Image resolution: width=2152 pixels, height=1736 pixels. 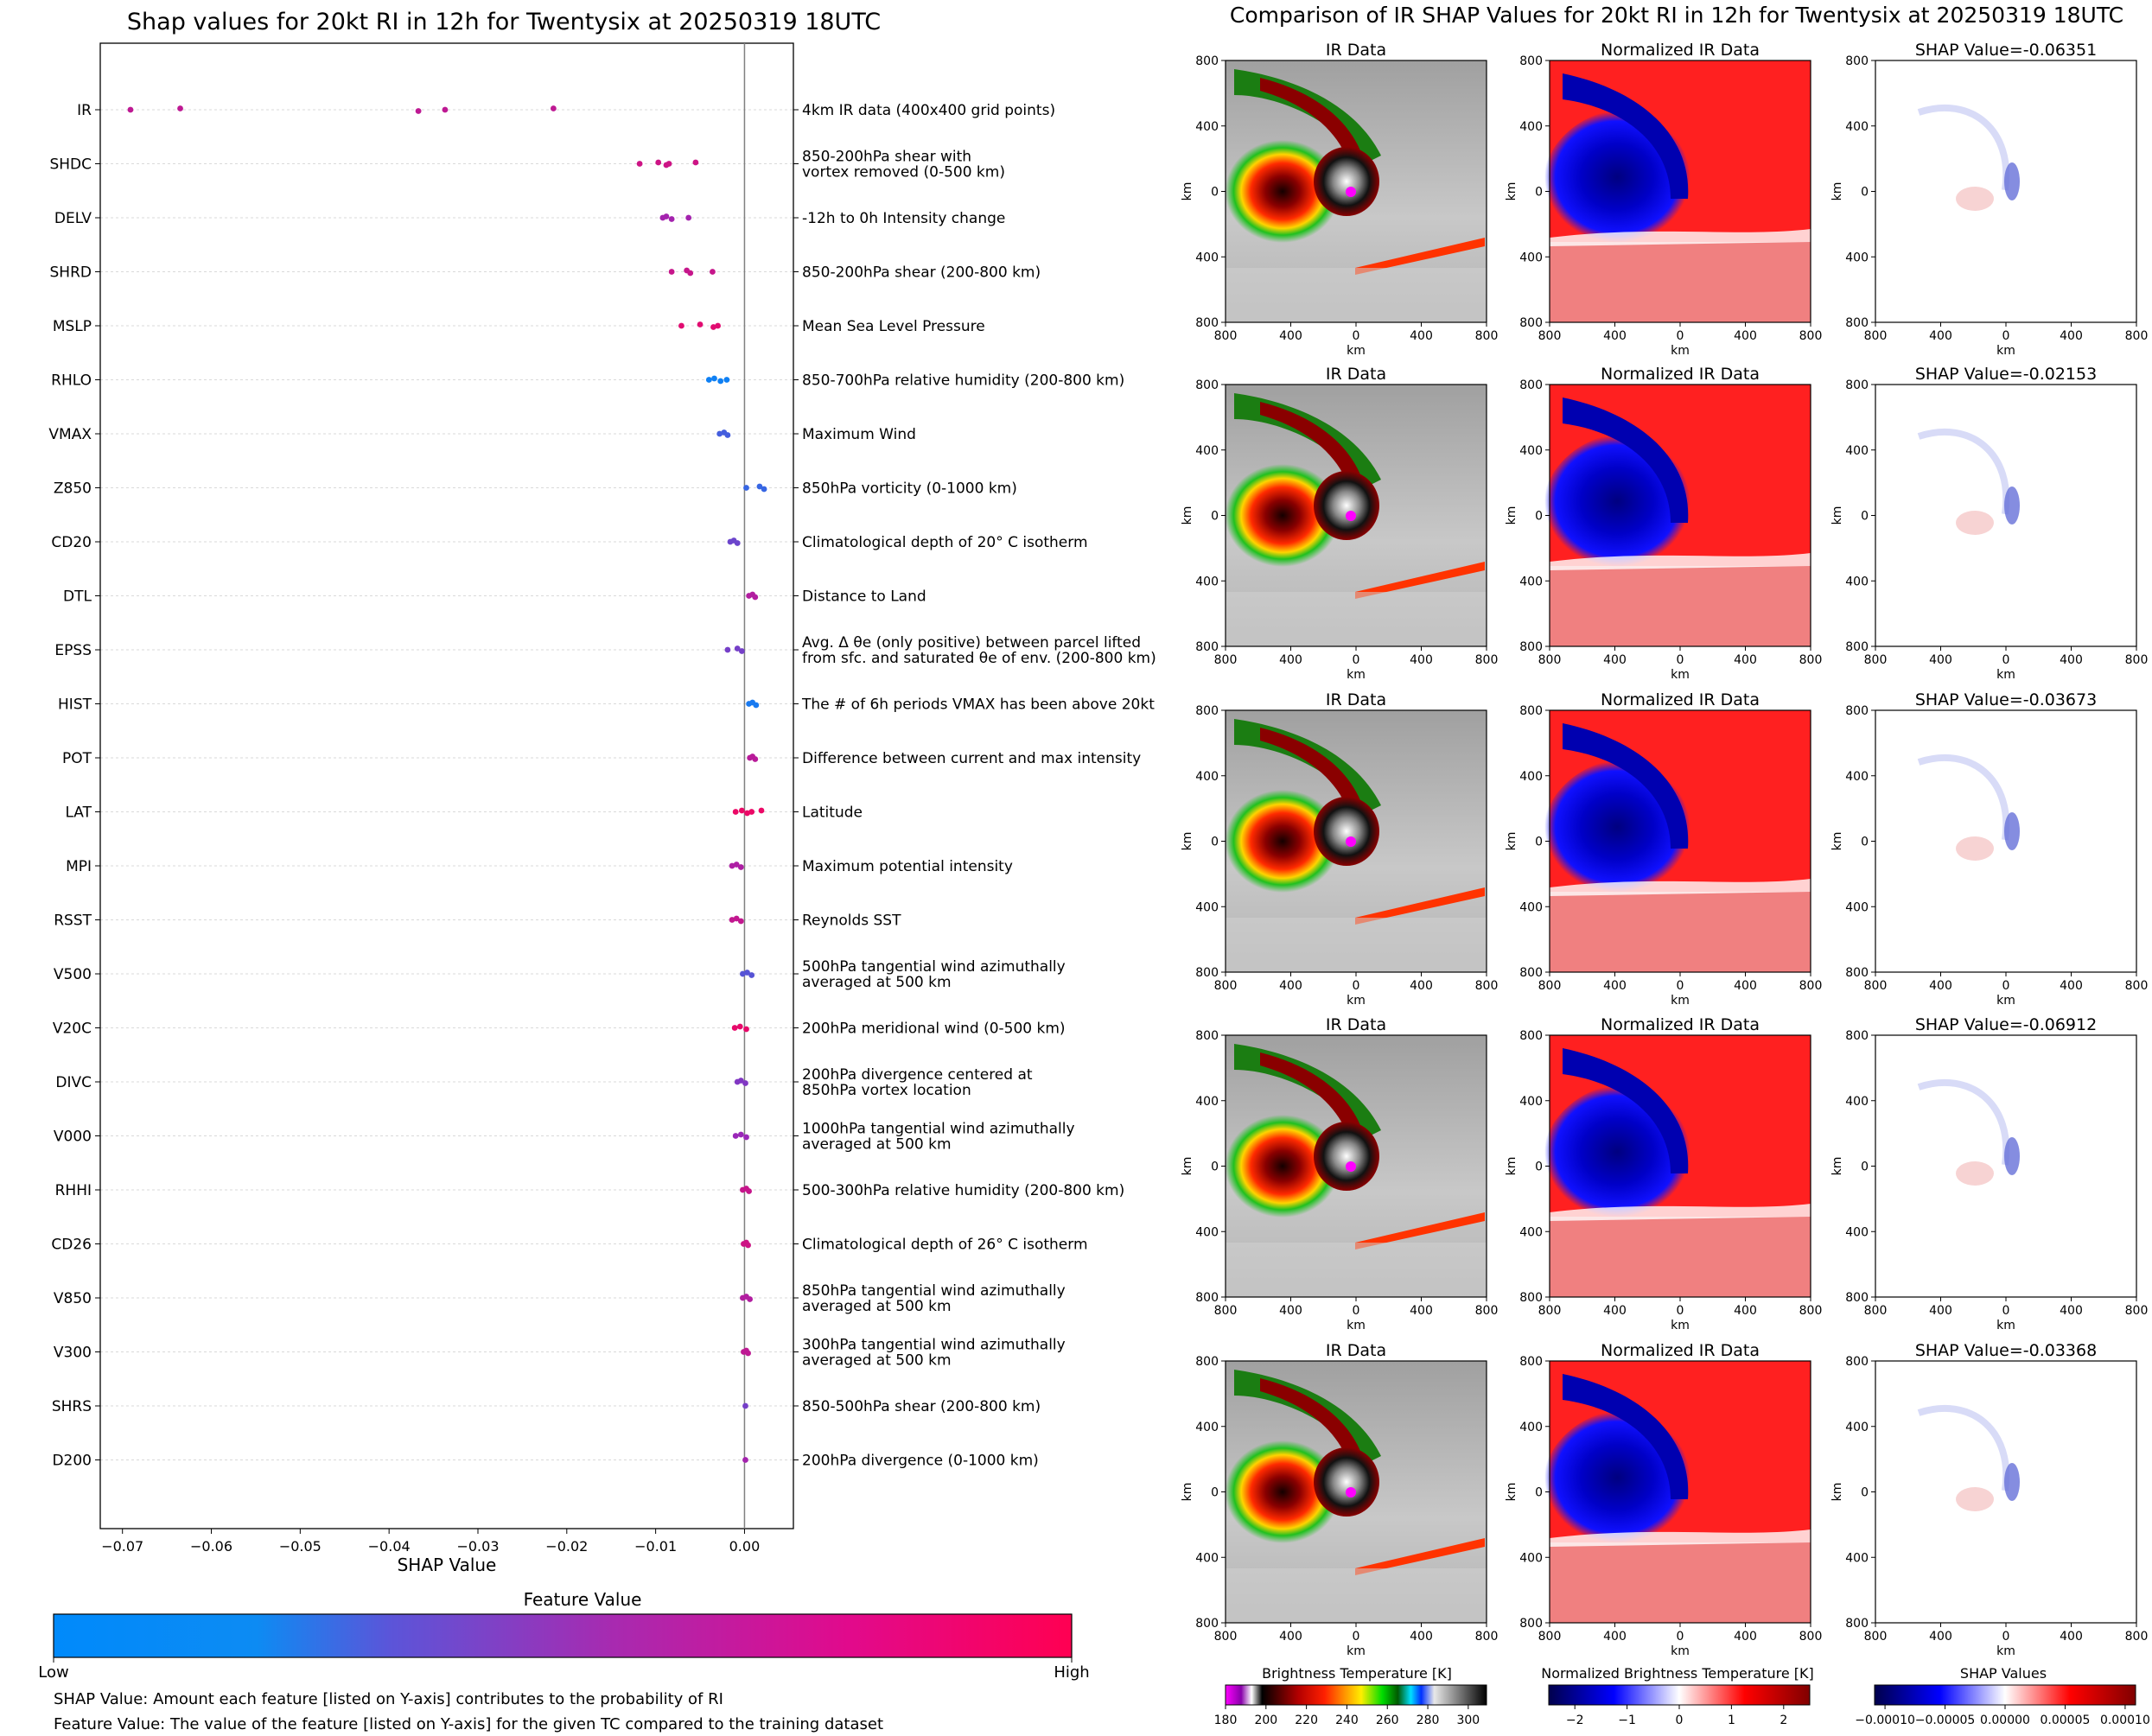 I want to click on feature-label: DIVC, so click(x=73, y=1082).